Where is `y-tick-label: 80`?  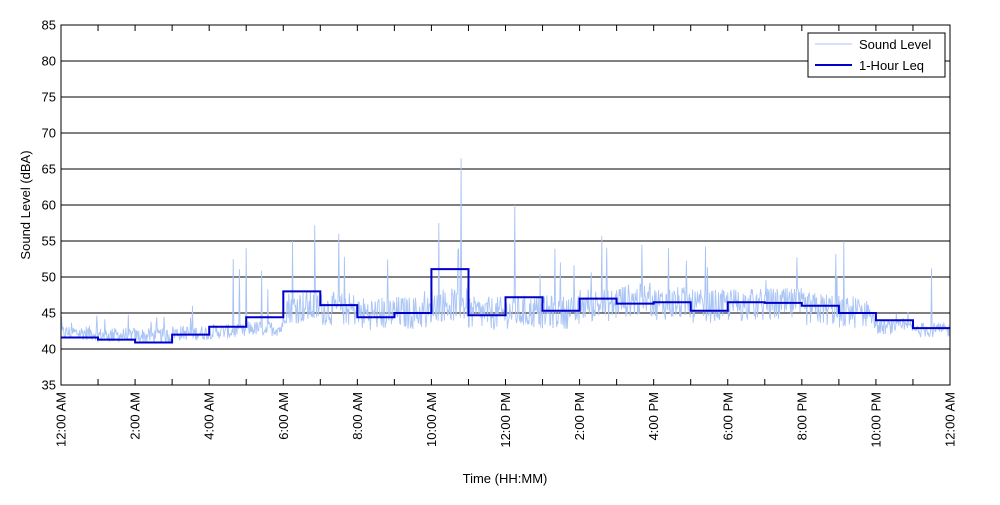
y-tick-label: 80 is located at coordinates (49, 61).